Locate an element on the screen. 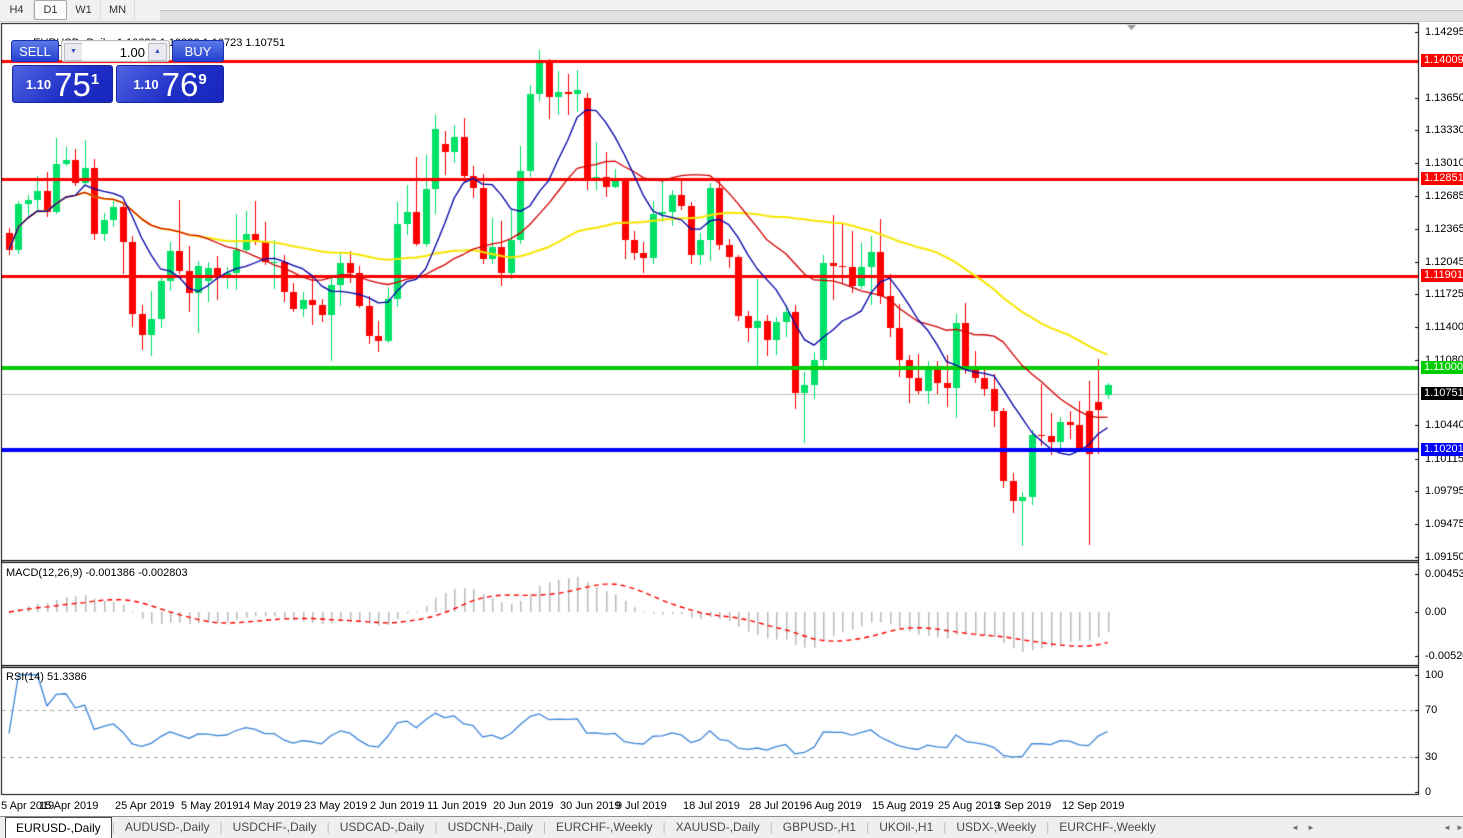  rsi-tick-label: 100 is located at coordinates (1434, 674).